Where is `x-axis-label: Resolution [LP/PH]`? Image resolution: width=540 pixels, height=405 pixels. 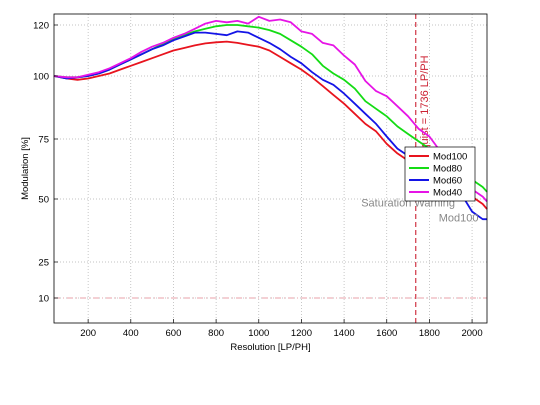 x-axis-label: Resolution [LP/PH] is located at coordinates (270, 347).